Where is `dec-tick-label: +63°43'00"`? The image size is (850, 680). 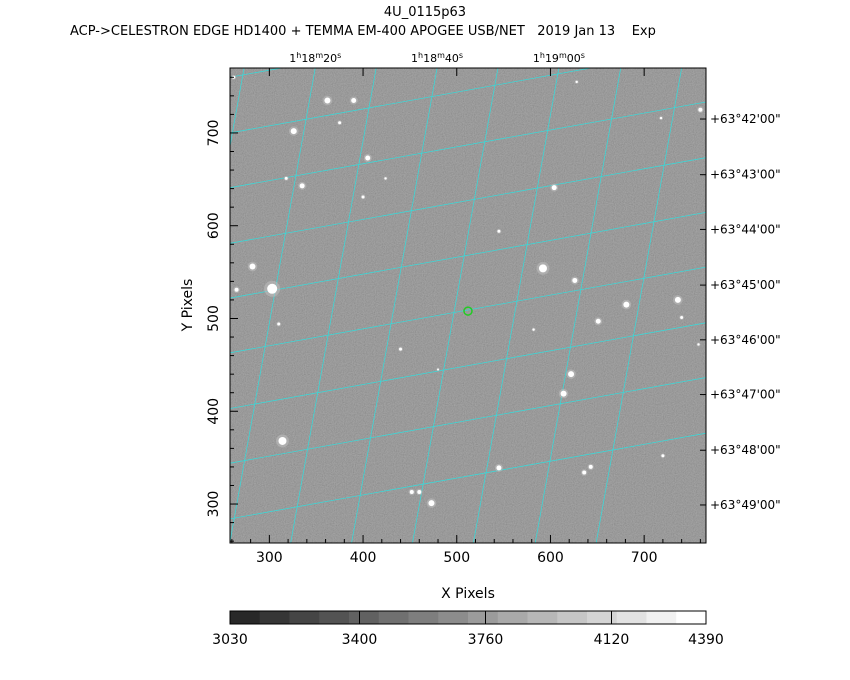
dec-tick-label: +63°43'00" is located at coordinates (745, 175).